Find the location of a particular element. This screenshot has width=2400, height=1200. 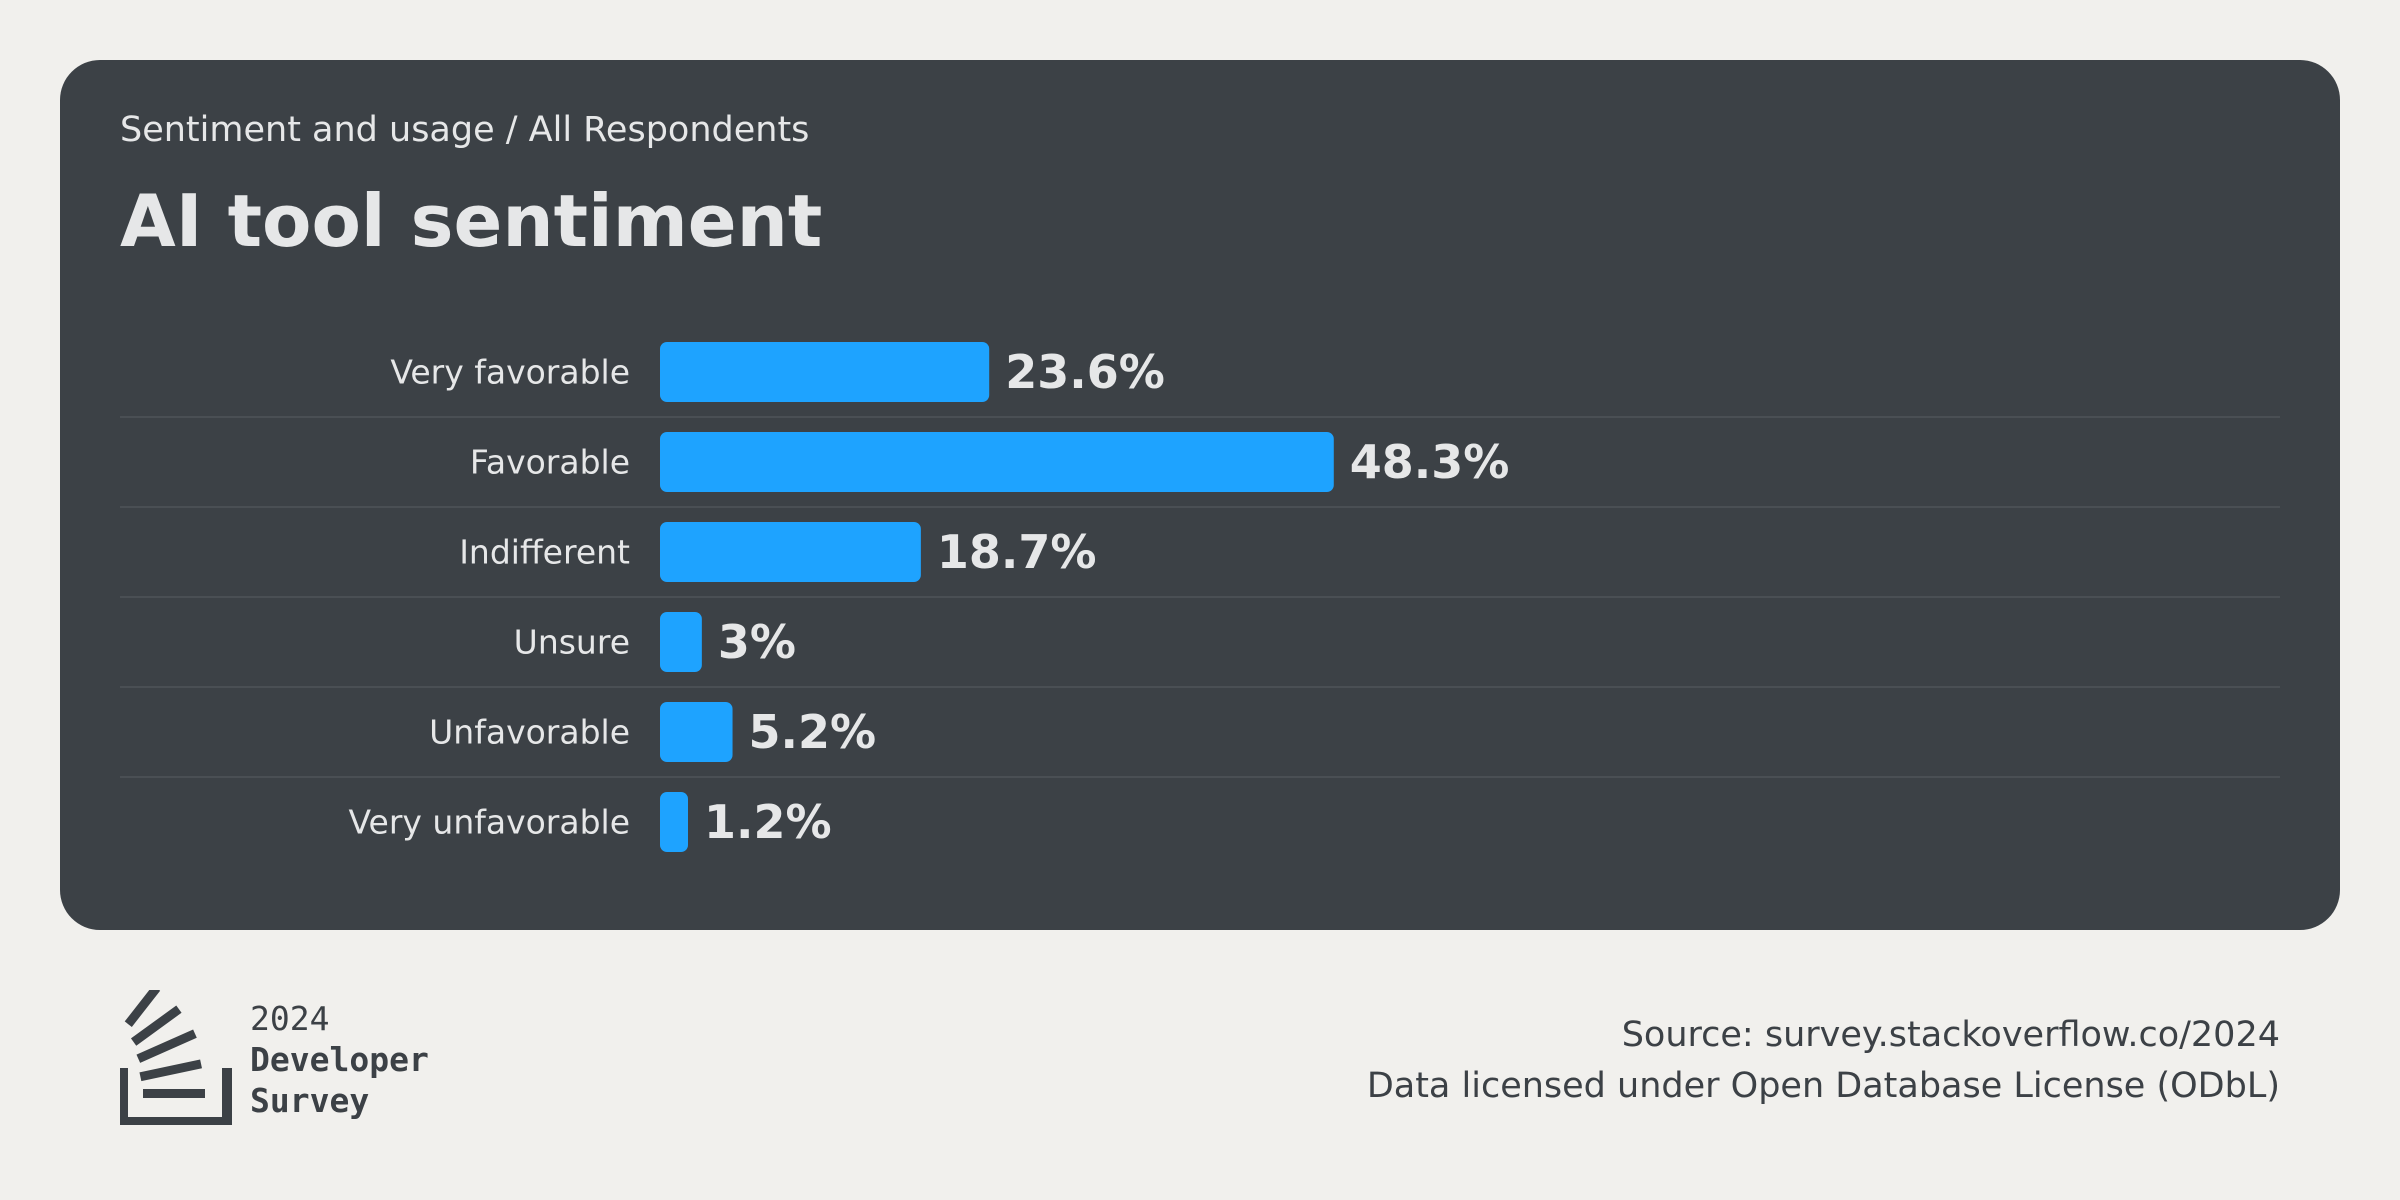

value-label: 1.2% is located at coordinates (768, 822).